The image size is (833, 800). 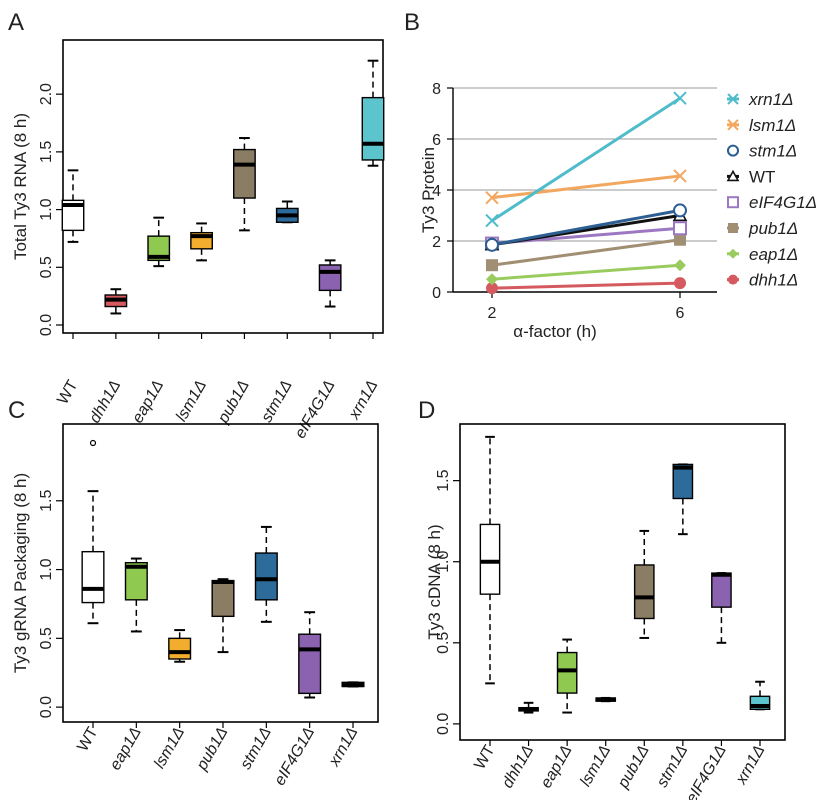 I want to click on legend-item: stm1Δ, so click(x=762, y=151).